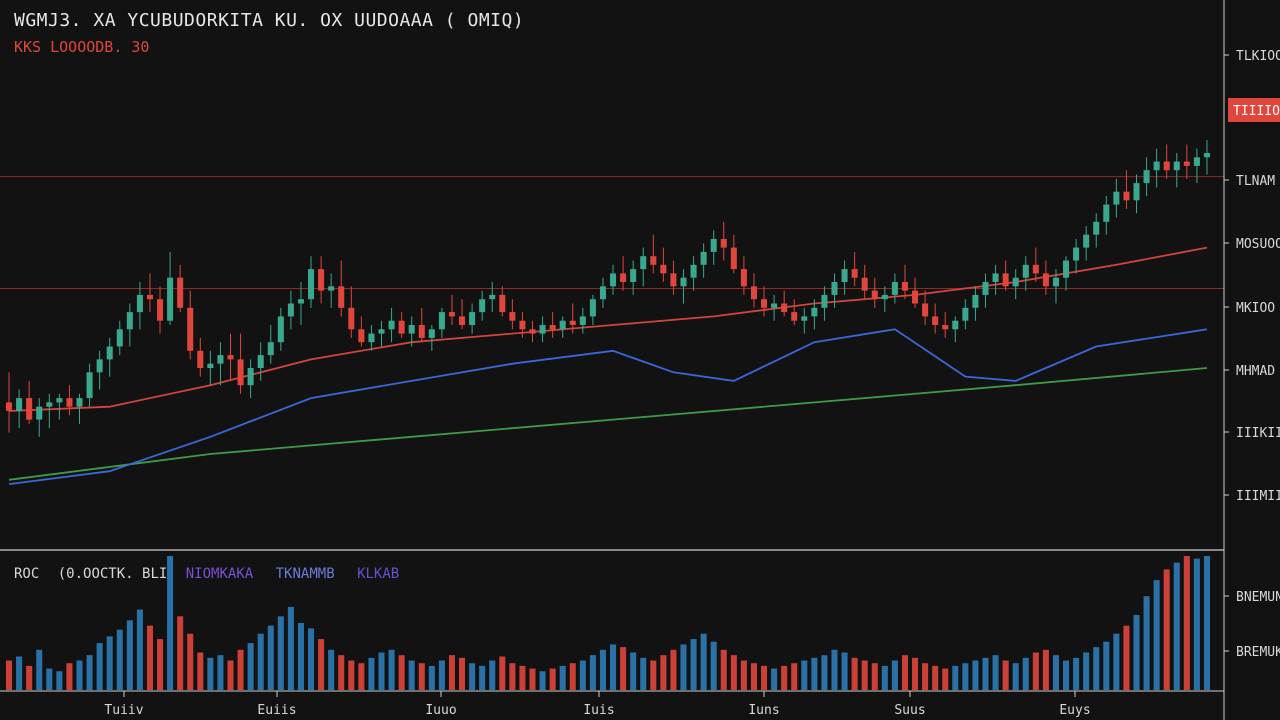 This screenshot has width=1280, height=720. Describe the element at coordinates (608, 424) in the screenshot. I see `ma-slow-line` at that location.